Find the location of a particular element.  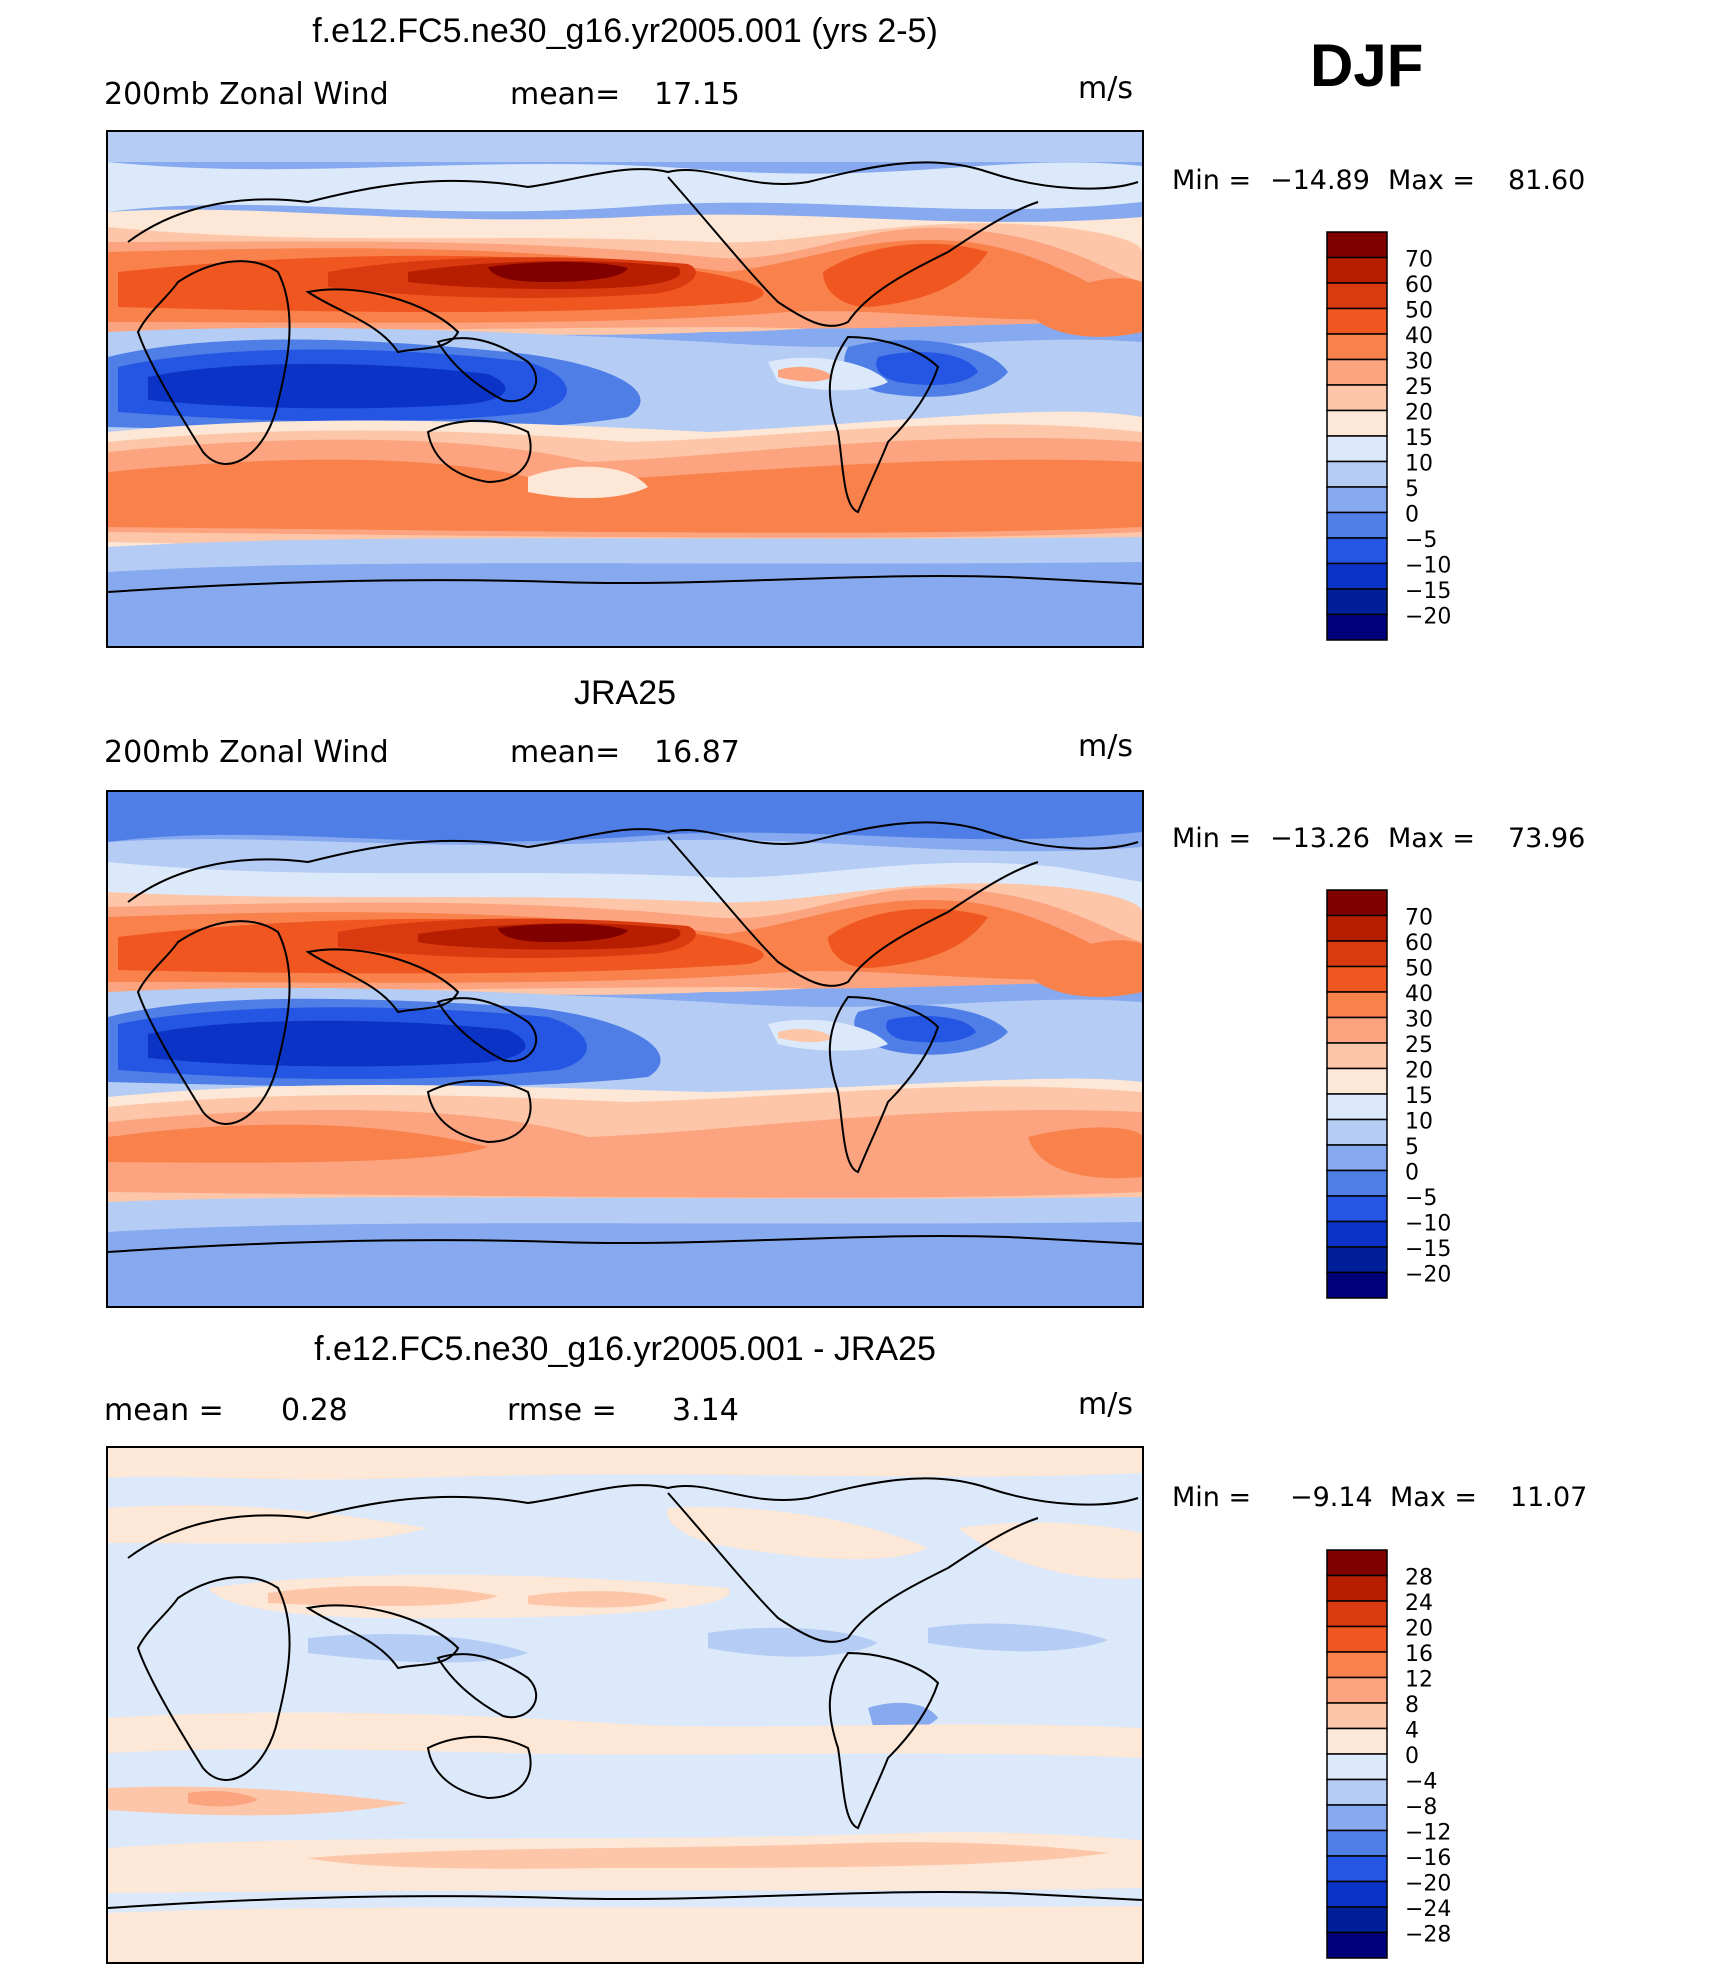

panel-2-units: m/s is located at coordinates (1105, 746).